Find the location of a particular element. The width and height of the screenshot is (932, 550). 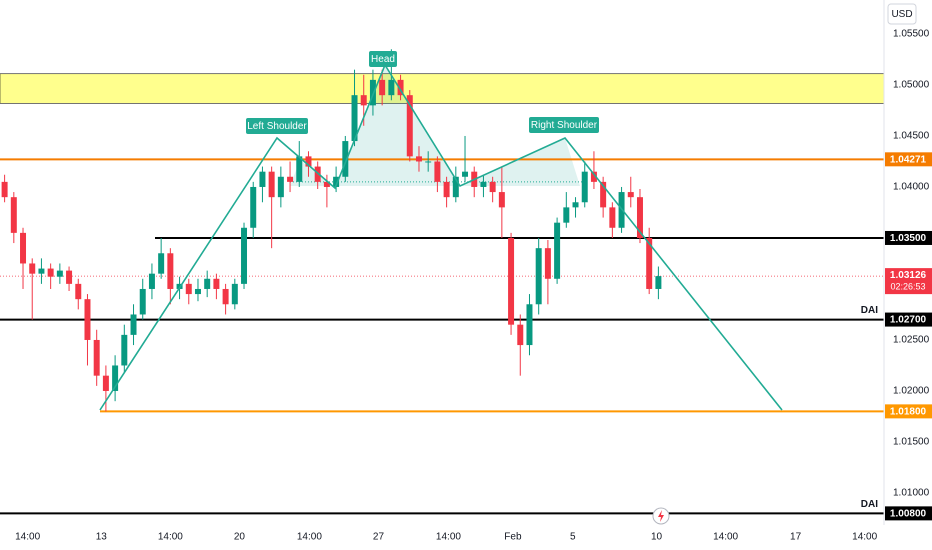

level-name: DAI is located at coordinates (869, 504).